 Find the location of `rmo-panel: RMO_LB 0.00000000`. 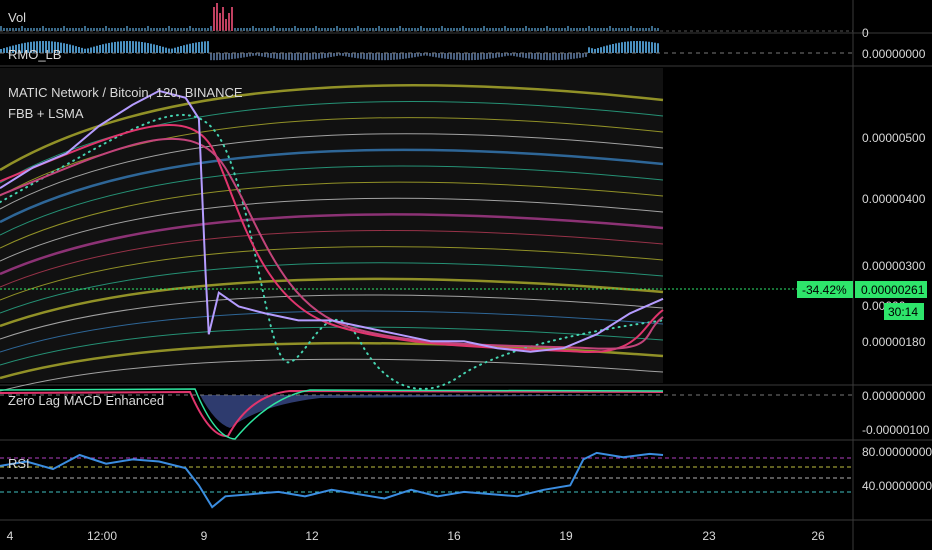

rmo-panel: RMO_LB 0.00000000 is located at coordinates (463, 51).